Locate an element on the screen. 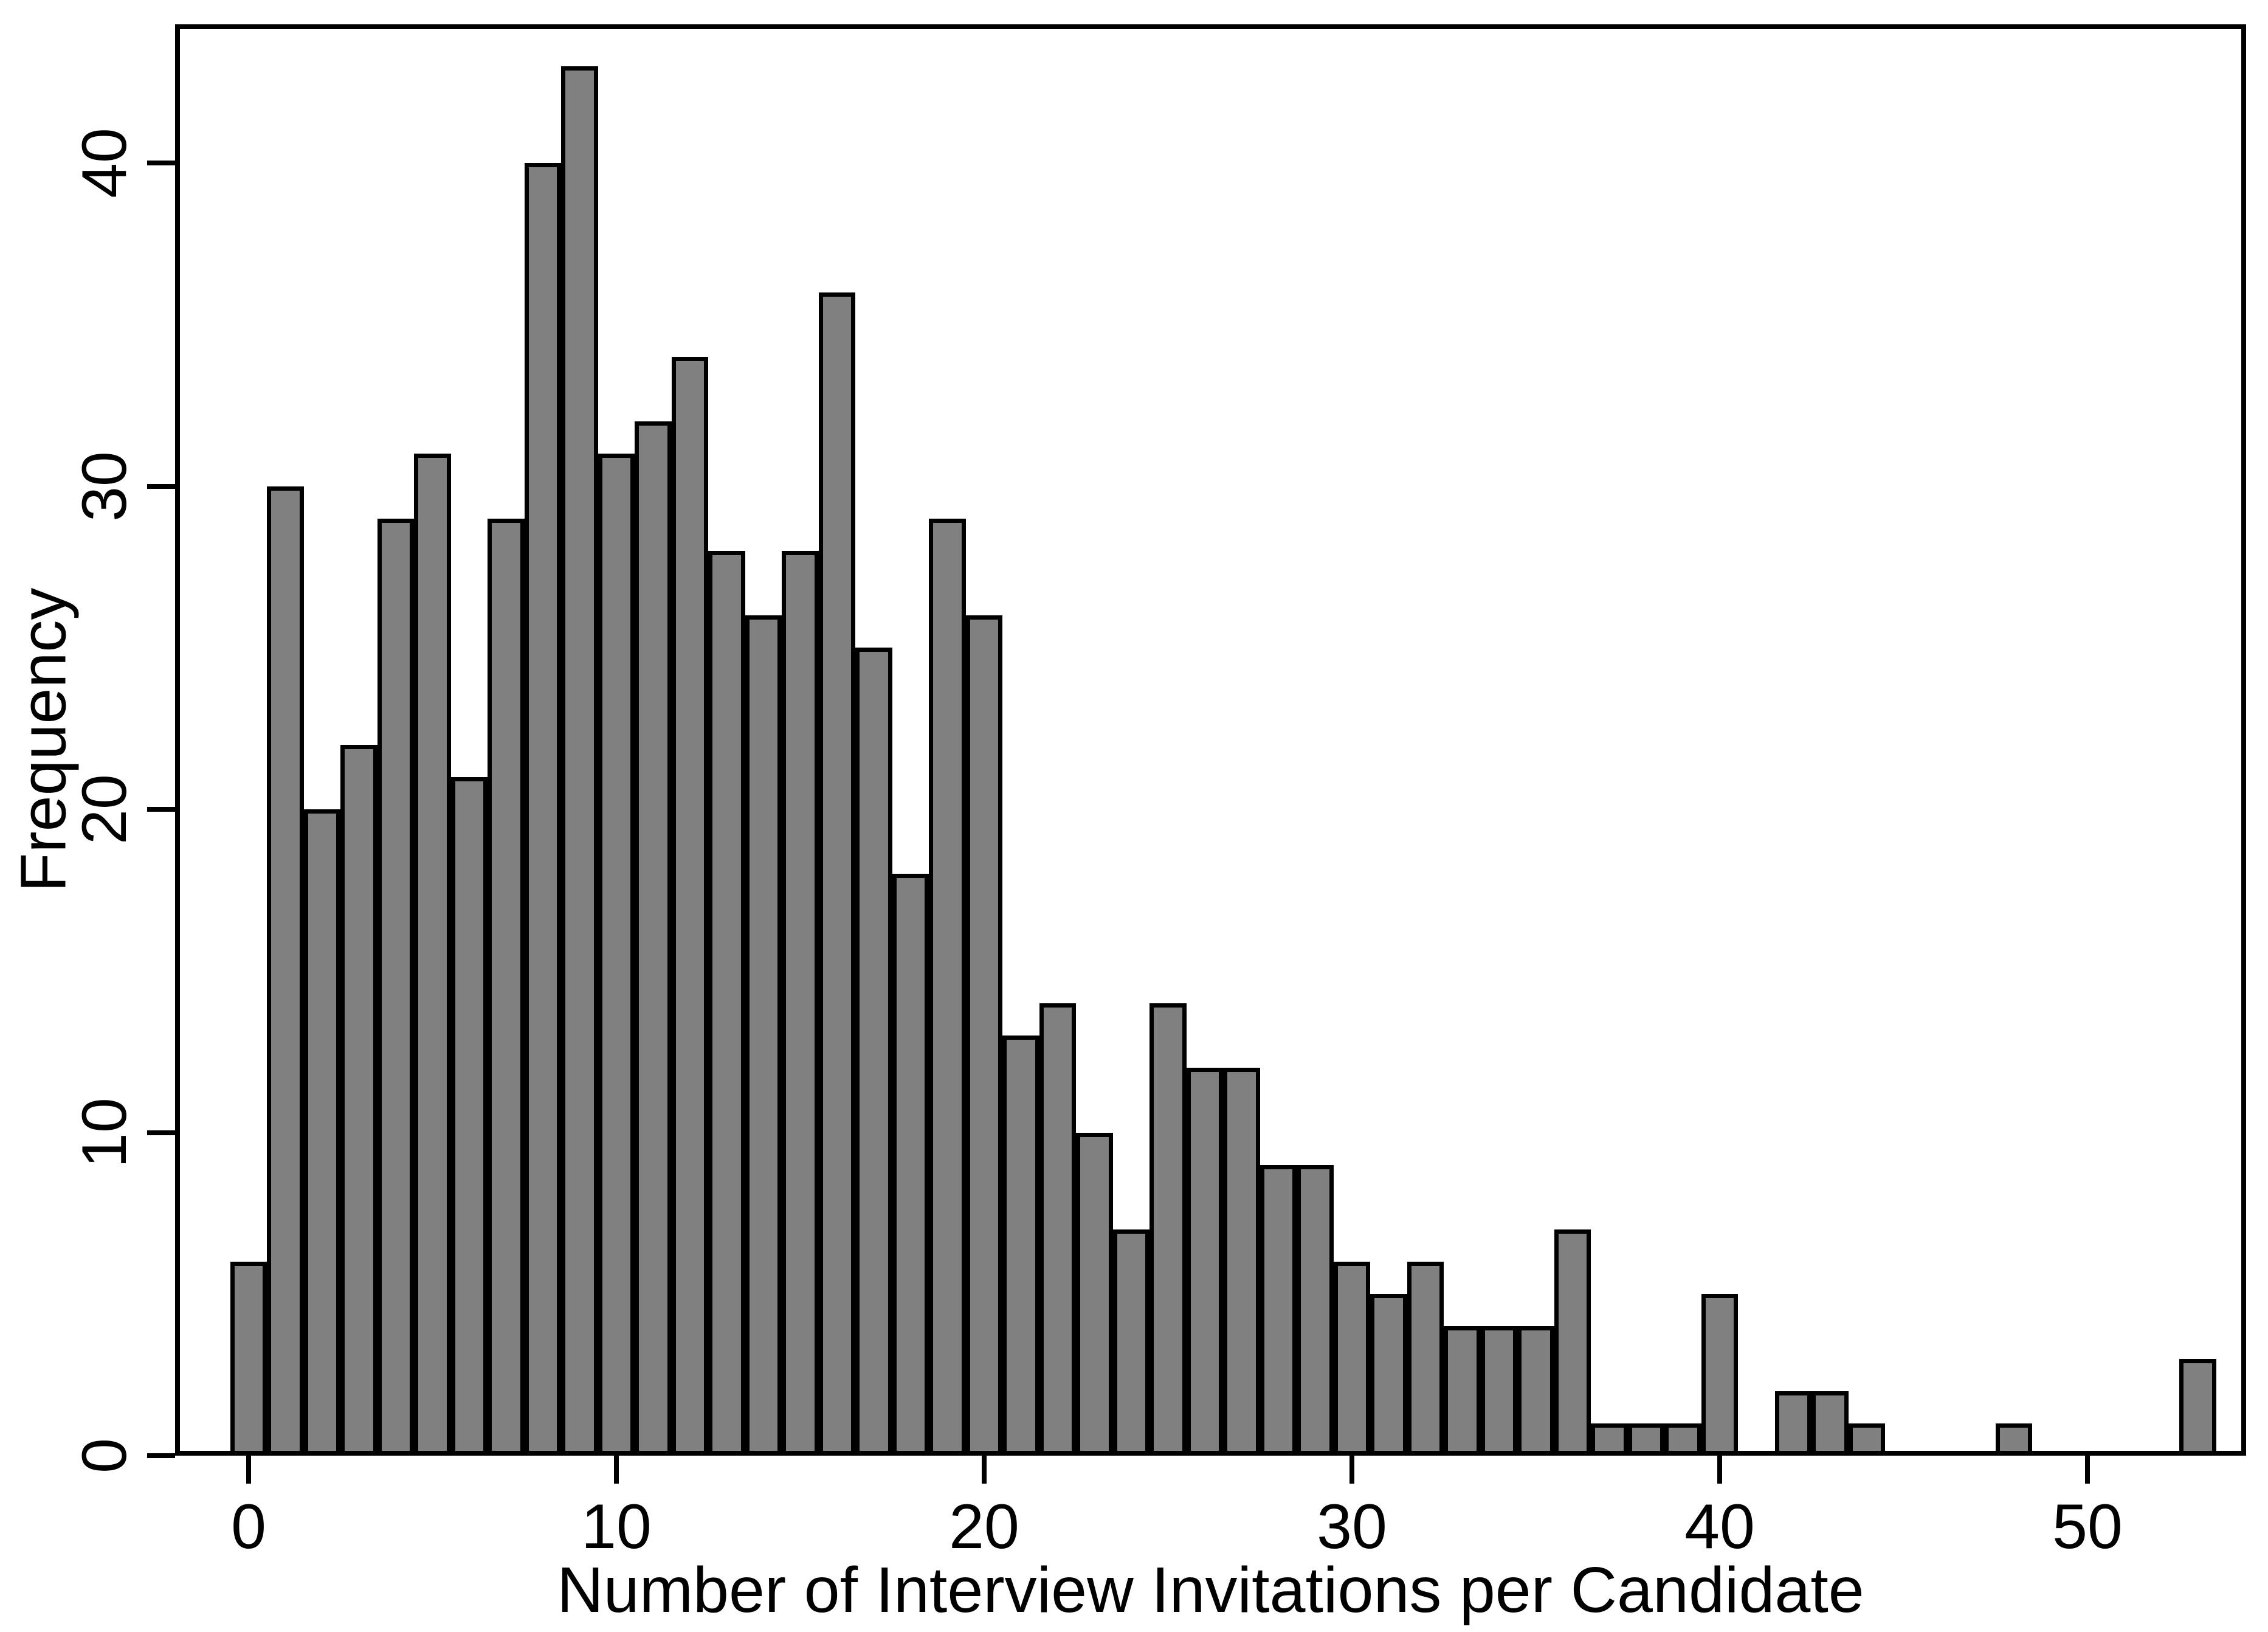 This screenshot has height=1632, width=2268. y-tick-label: 30 is located at coordinates (104, 486).